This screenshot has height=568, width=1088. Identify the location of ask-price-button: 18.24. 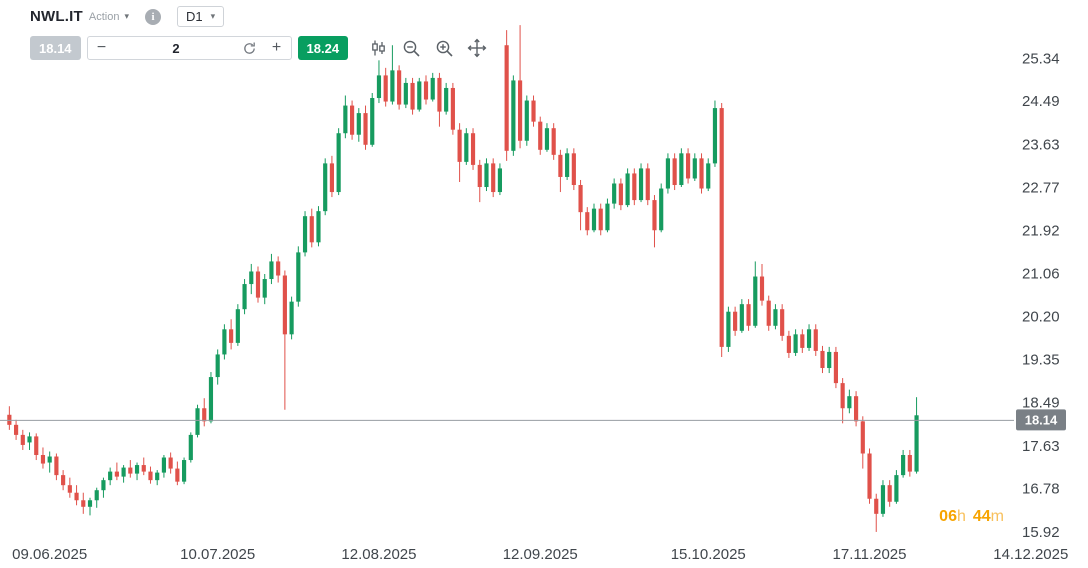
(323, 48).